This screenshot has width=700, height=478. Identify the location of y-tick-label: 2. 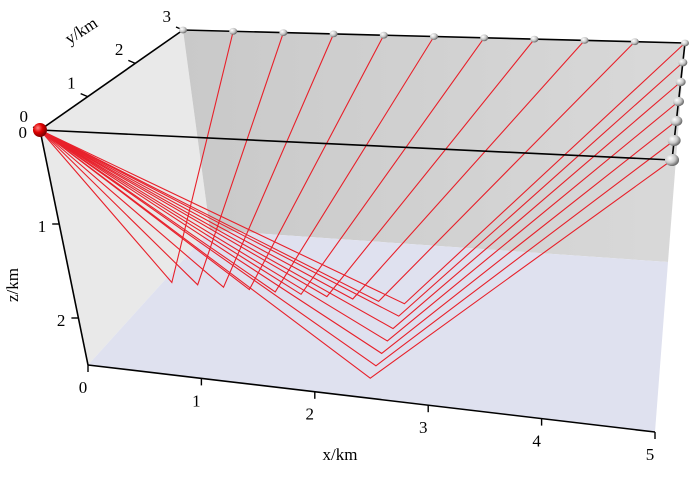
(119, 49).